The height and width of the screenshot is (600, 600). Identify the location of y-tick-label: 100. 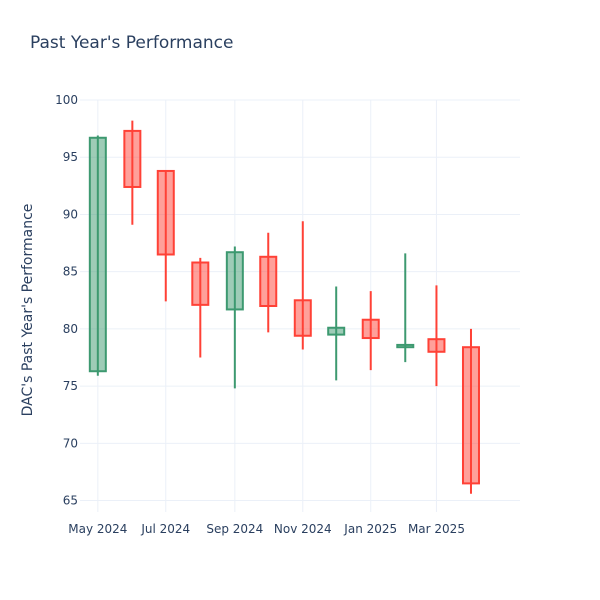
(66, 100).